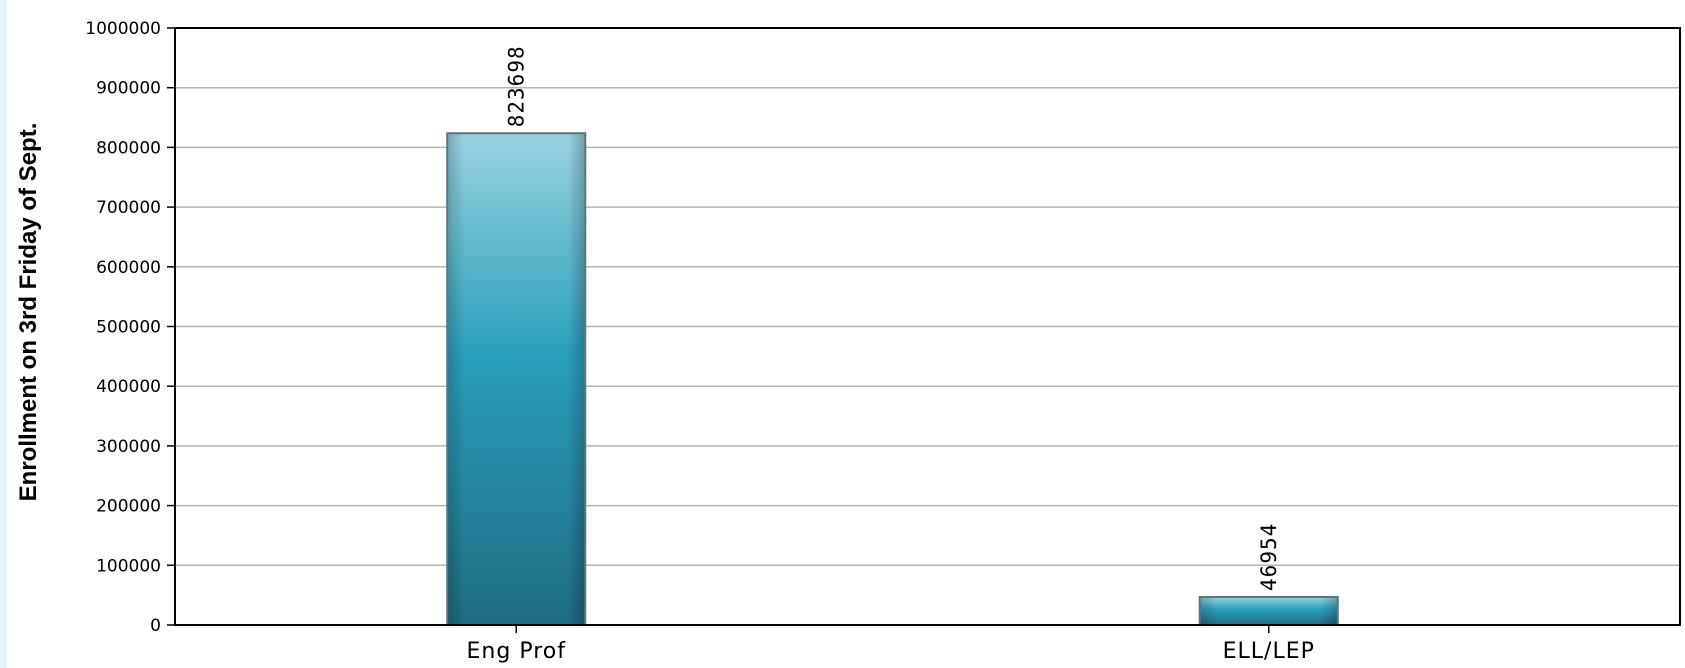 This screenshot has width=1685, height=668. What do you see at coordinates (128, 328) in the screenshot?
I see `y-tick-label: 500000` at bounding box center [128, 328].